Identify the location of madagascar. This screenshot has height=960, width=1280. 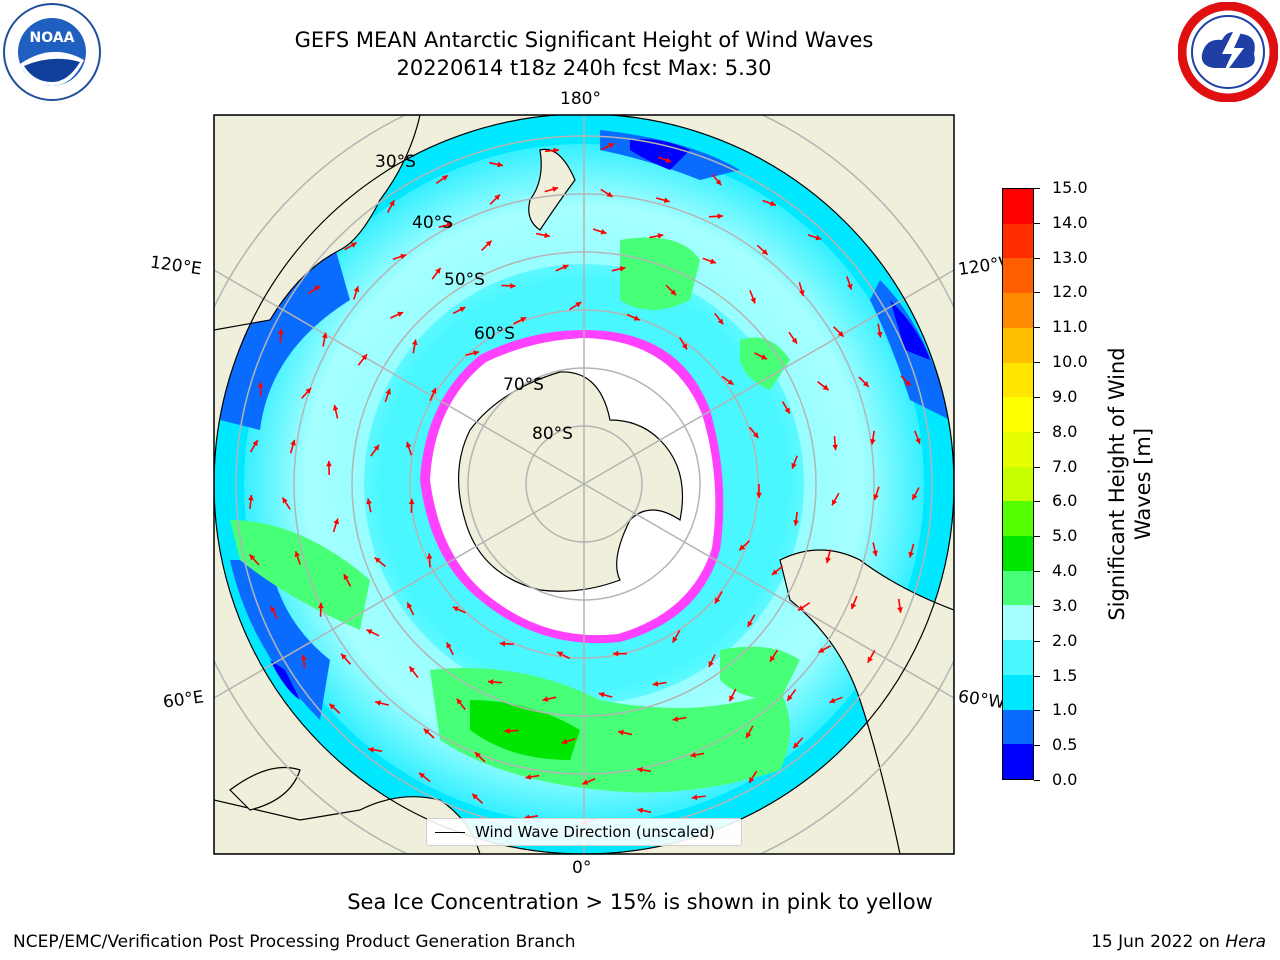
(265, 788).